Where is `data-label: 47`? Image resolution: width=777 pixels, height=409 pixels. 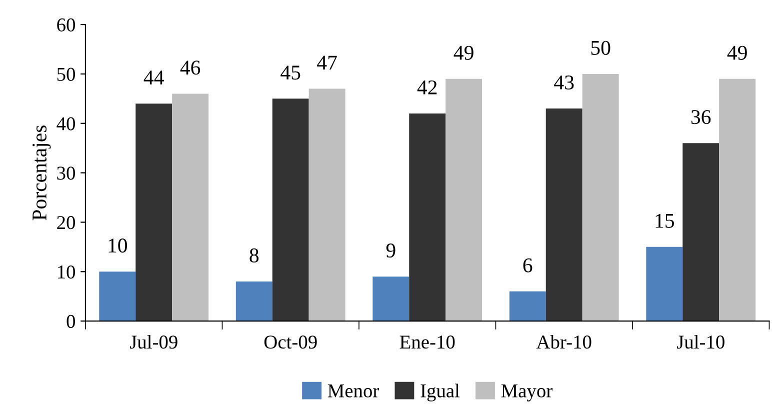 data-label: 47 is located at coordinates (327, 63).